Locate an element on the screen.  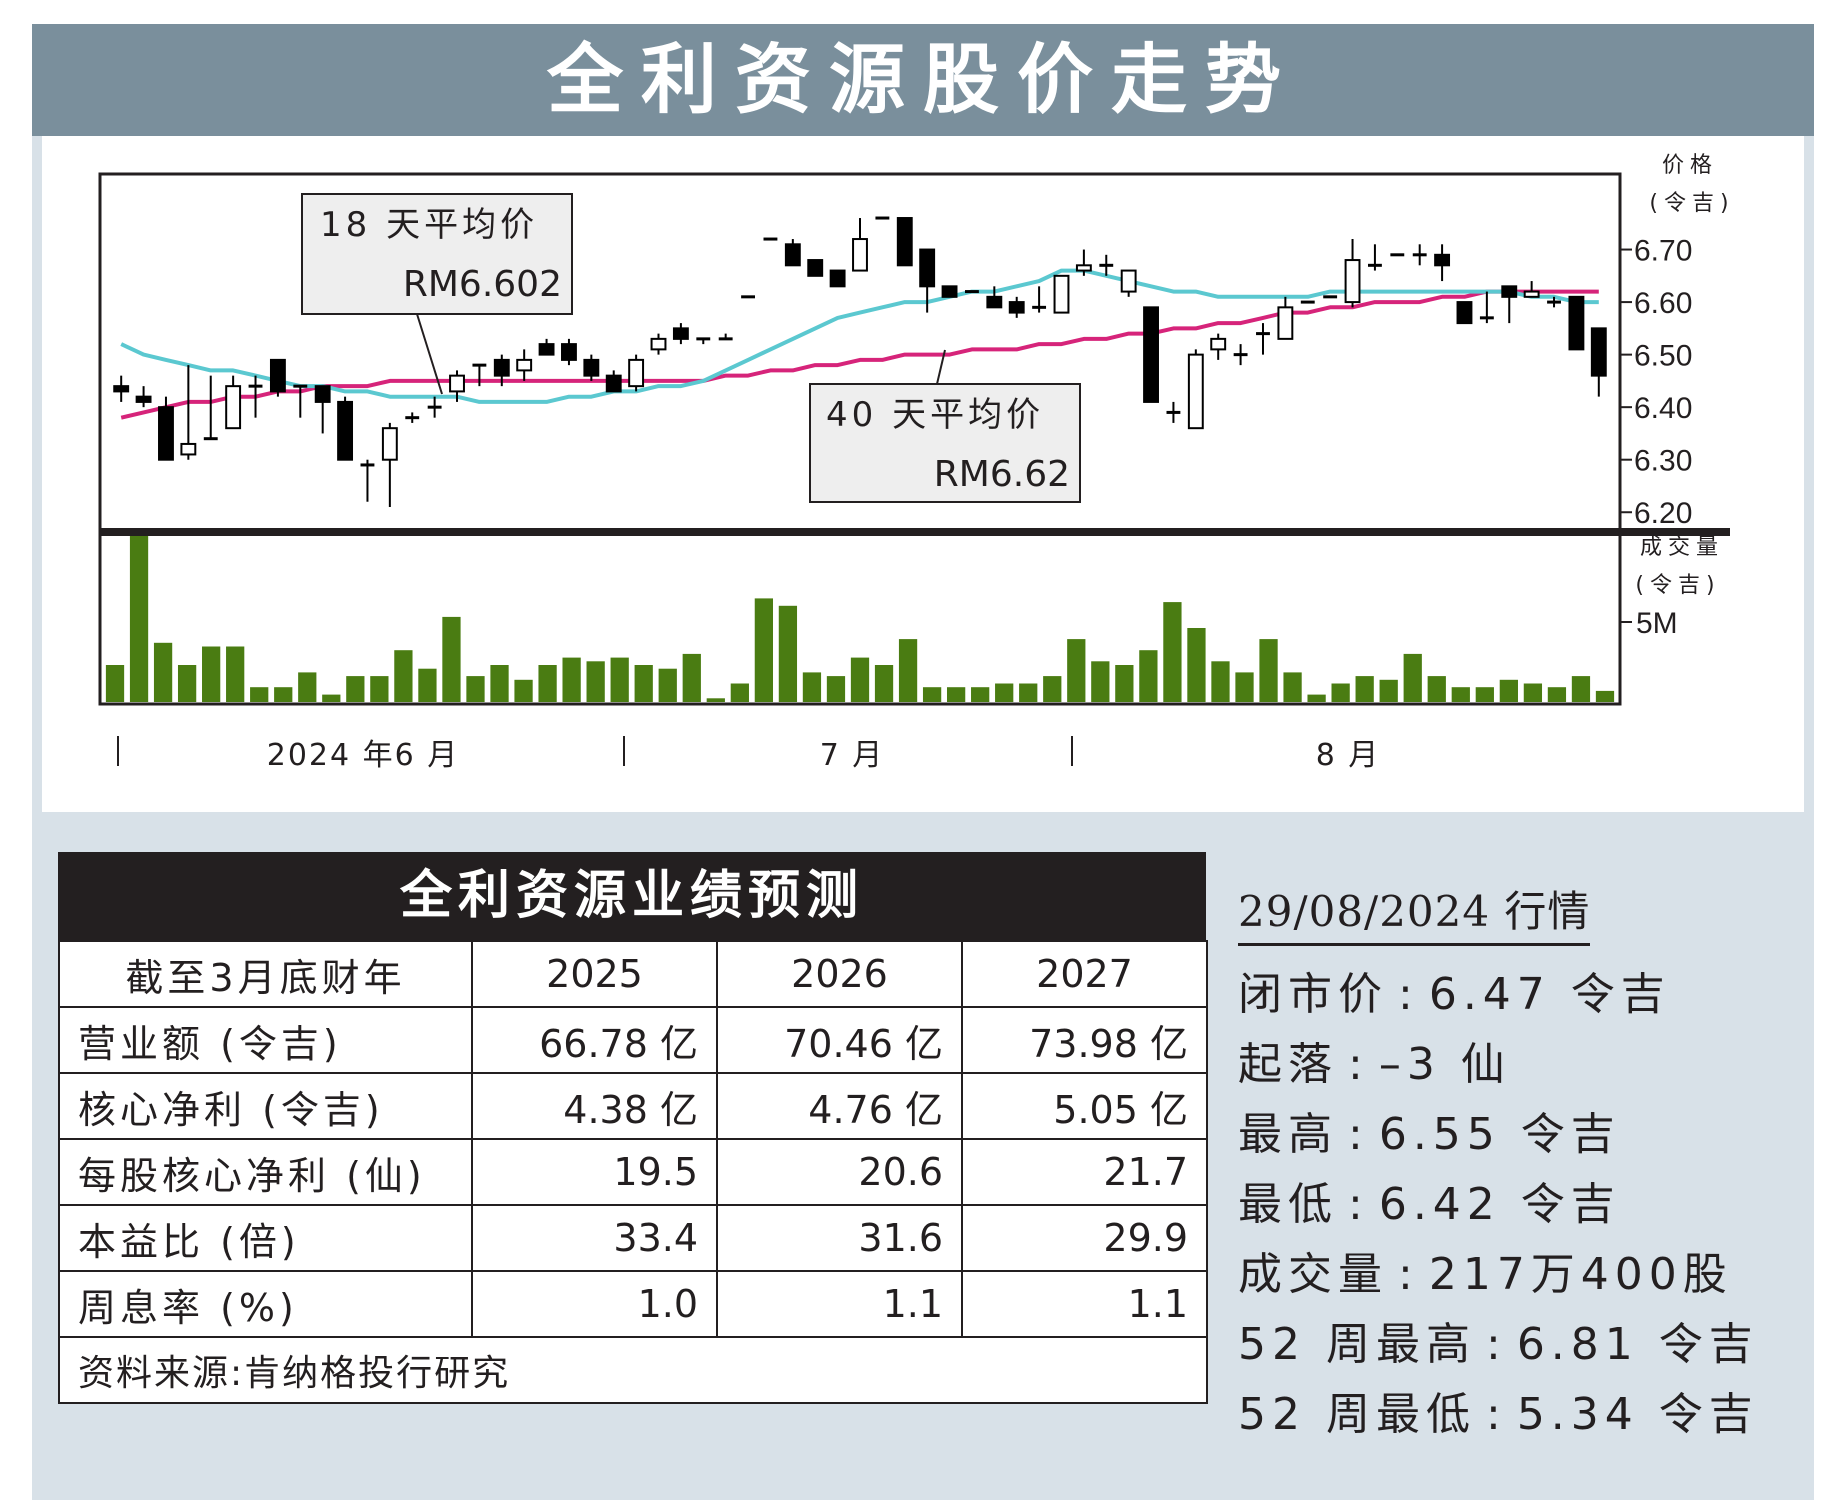
price-tick-label: 6.50 is located at coordinates (1663, 356).